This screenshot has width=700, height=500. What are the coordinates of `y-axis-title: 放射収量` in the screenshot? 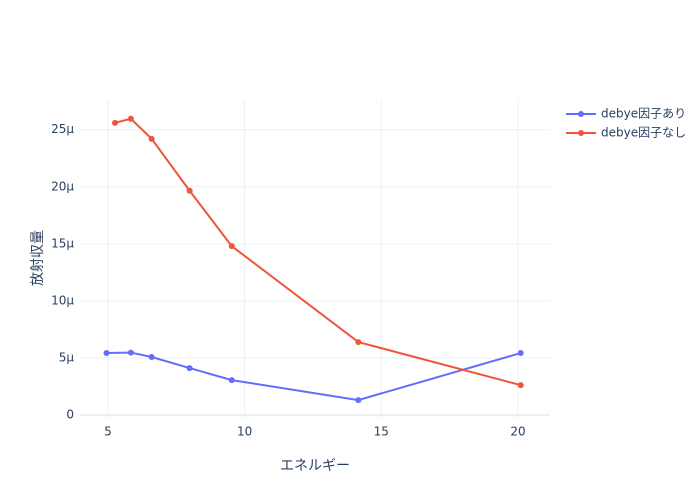 It's located at (38, 258).